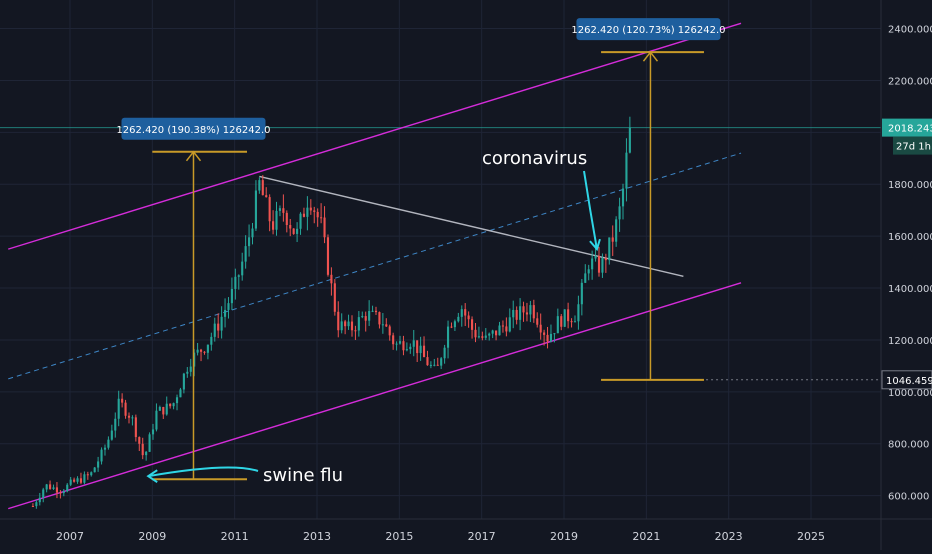  Describe the element at coordinates (534, 158) in the screenshot. I see `annotation-text-coronavirus: coronavirus` at that location.